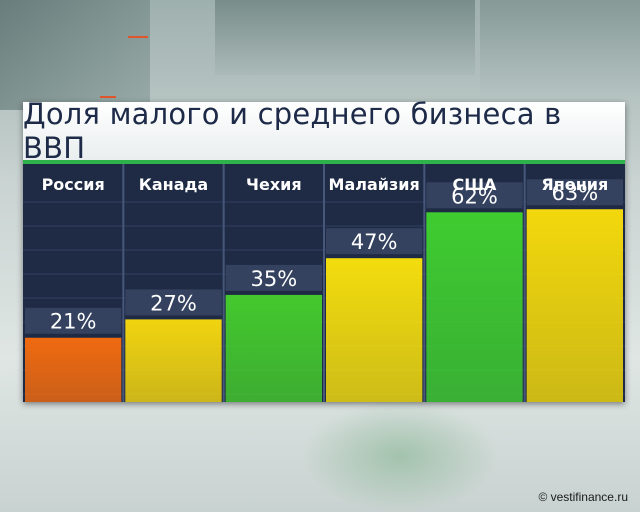  I want to click on copyright-text: © vestifinance.ru, so click(583, 497).